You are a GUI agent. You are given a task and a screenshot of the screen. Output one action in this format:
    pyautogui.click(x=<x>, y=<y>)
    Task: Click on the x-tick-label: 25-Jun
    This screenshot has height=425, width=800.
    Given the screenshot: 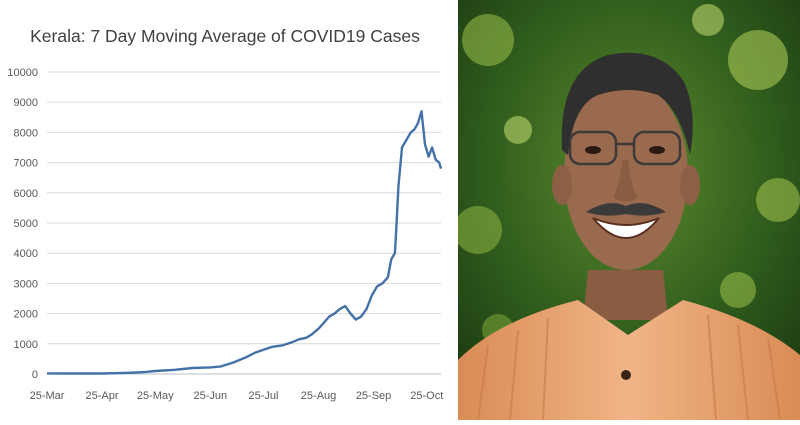 What is the action you would take?
    pyautogui.click(x=210, y=396)
    